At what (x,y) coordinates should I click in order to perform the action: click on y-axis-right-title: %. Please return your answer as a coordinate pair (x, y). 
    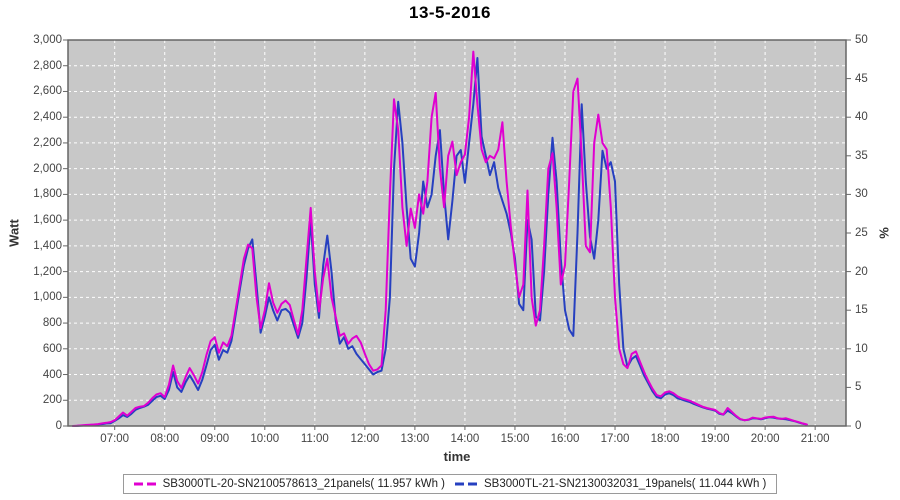
    Looking at the image, I should click on (884, 233).